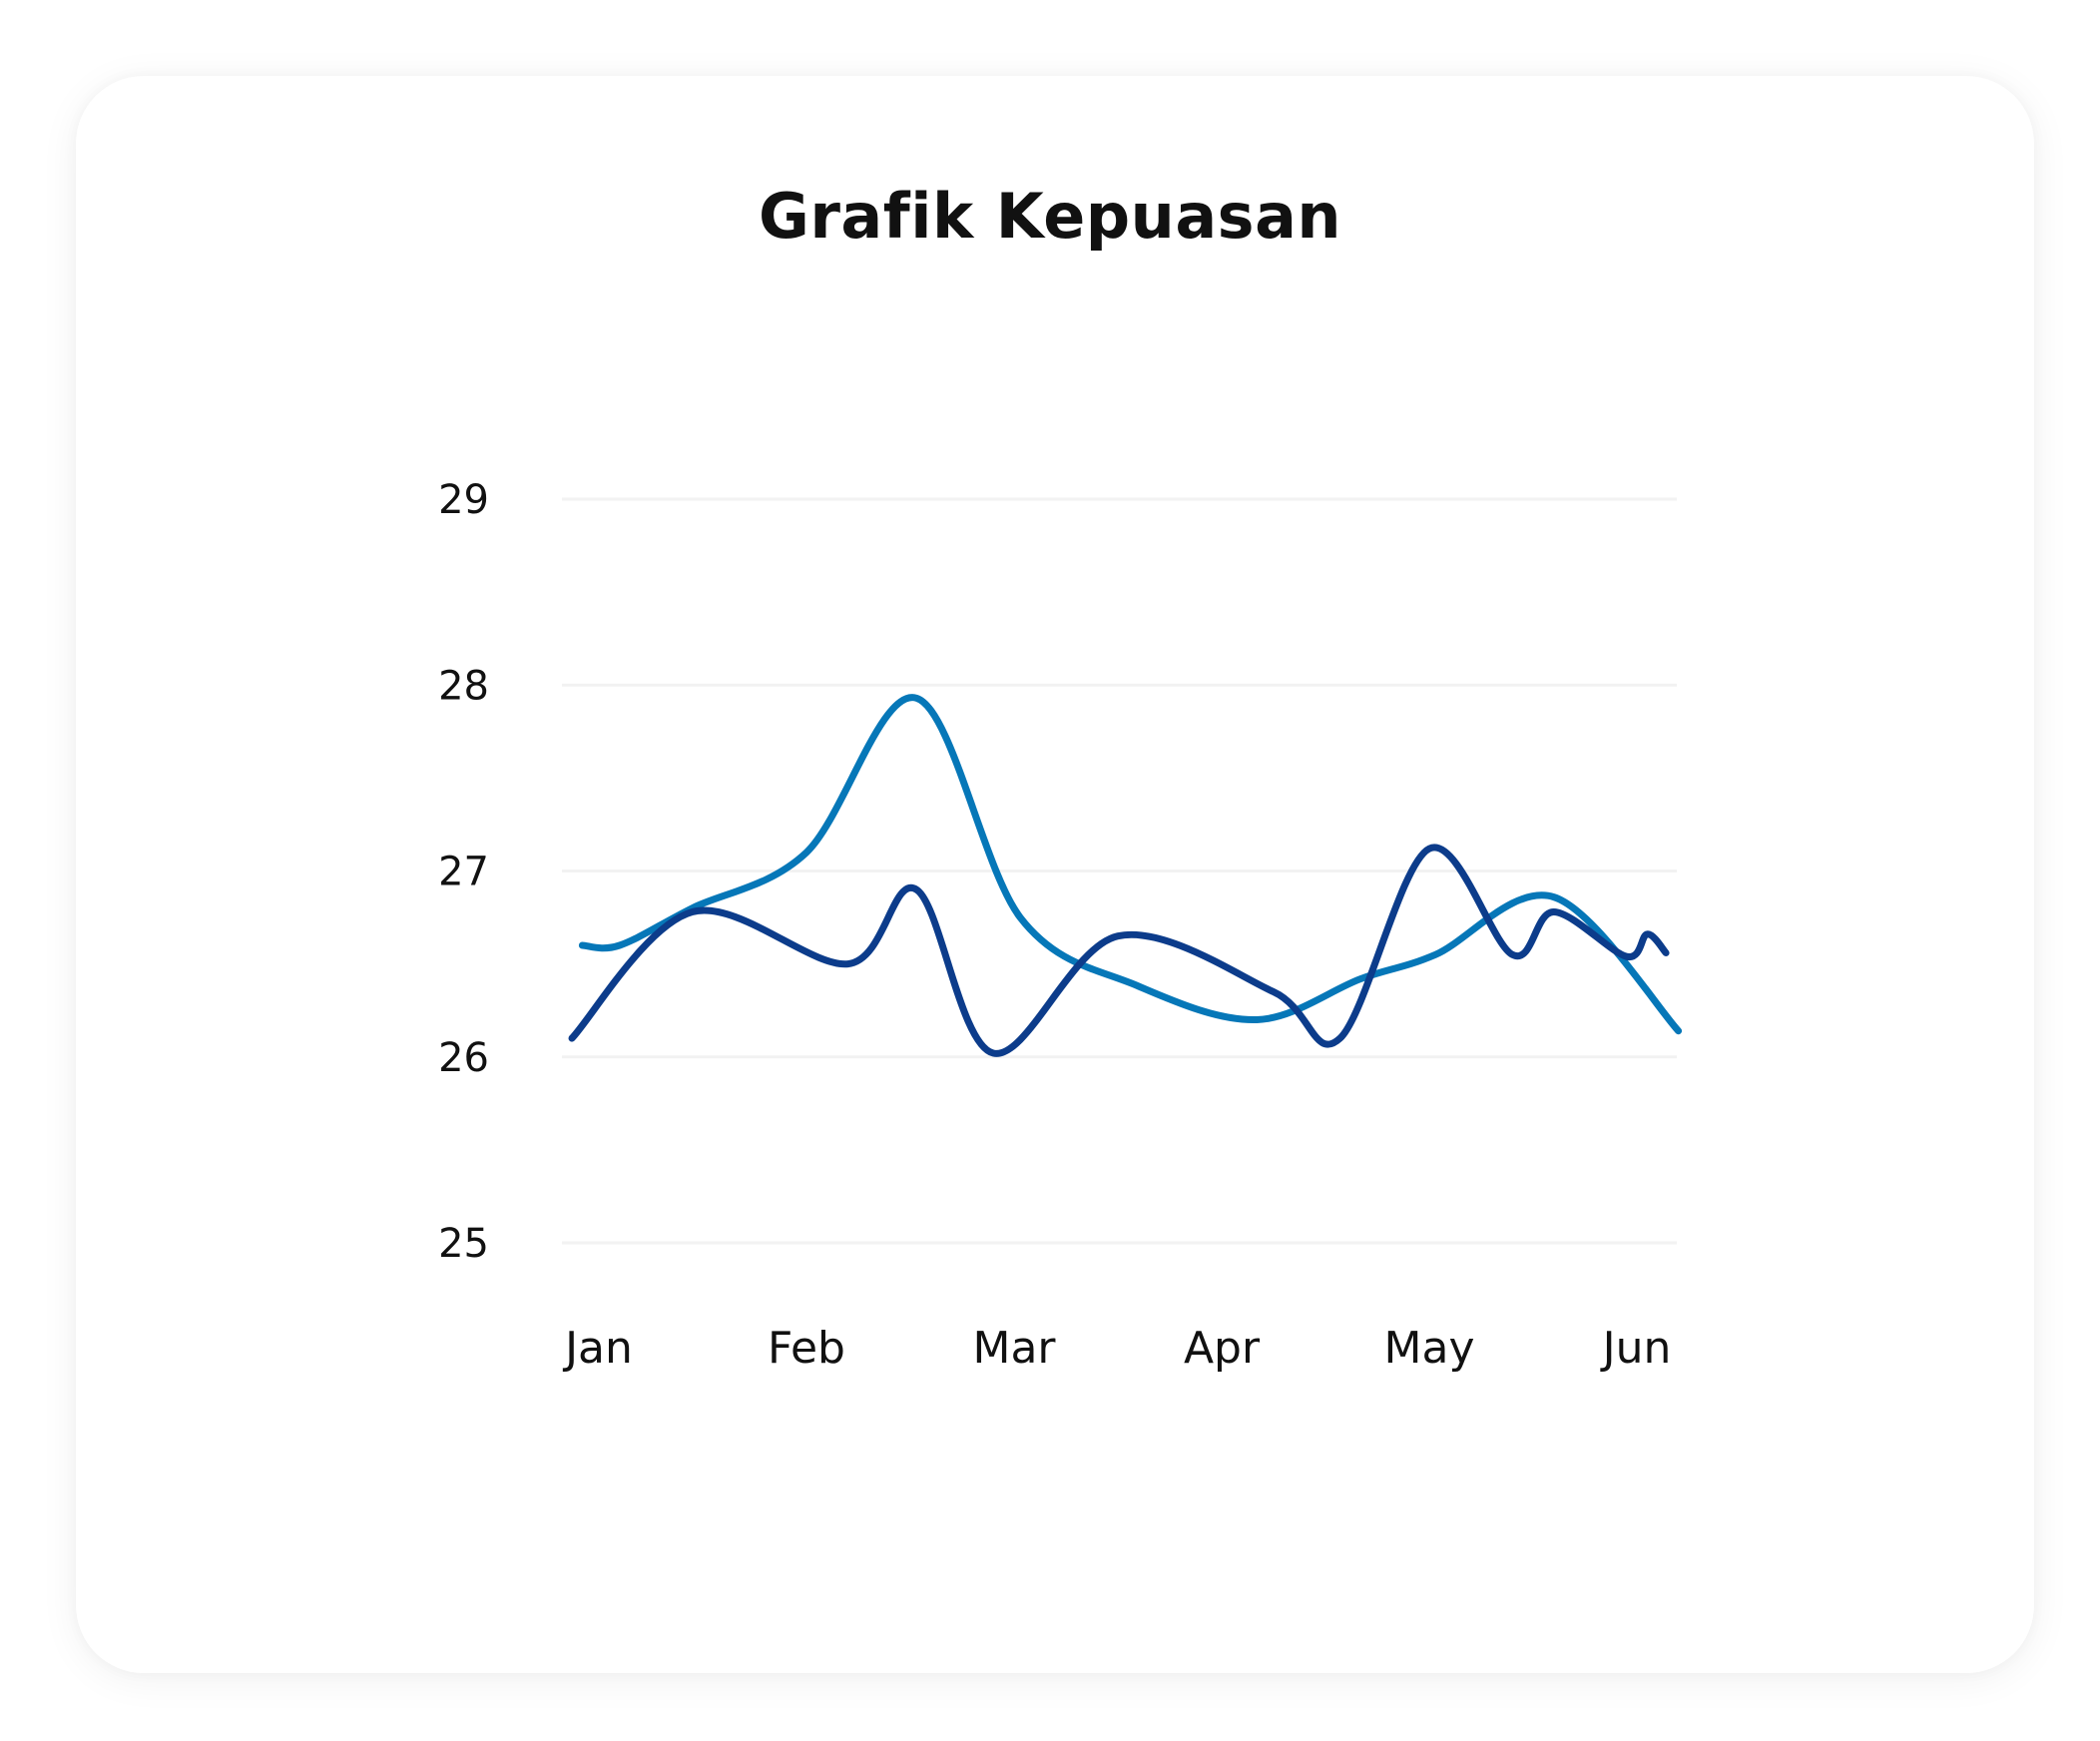 The image size is (2100, 1741). Describe the element at coordinates (597, 1348) in the screenshot. I see `x-tick-label-jan: Jan` at that location.